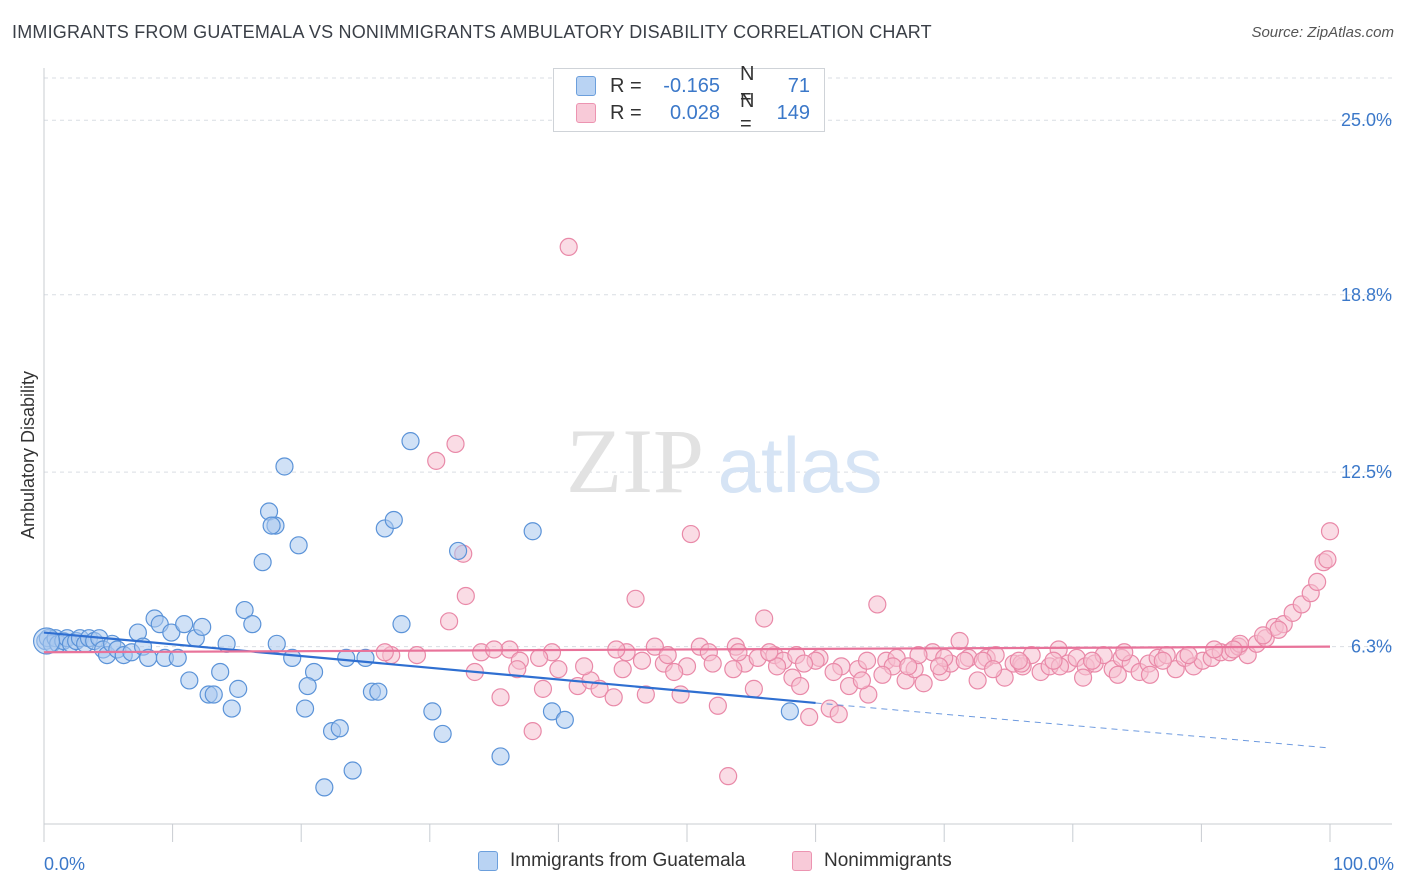  What do you see at coordinates (793, 112) in the screenshot?
I see `legend-n-value: 149` at bounding box center [793, 112].